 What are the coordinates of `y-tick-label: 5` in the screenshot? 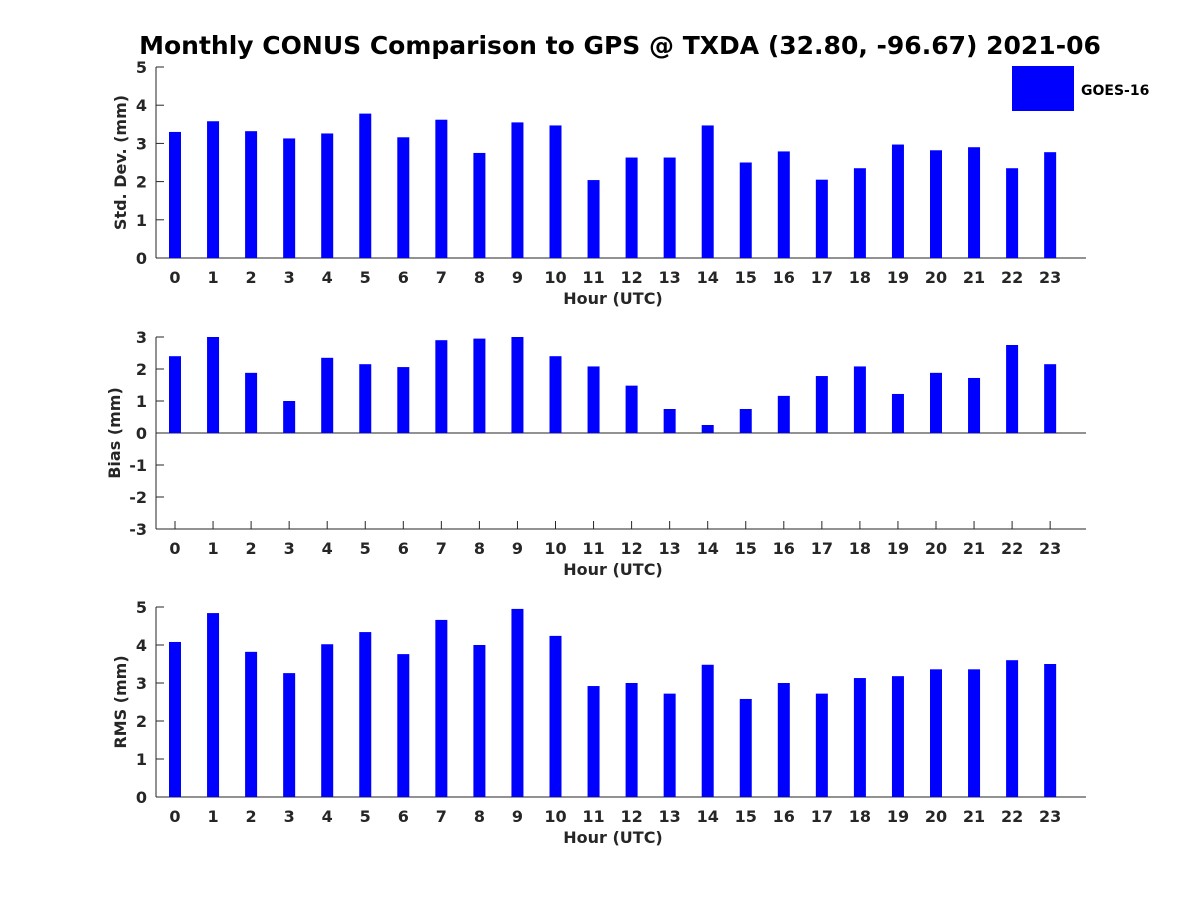 It's located at (141, 607).